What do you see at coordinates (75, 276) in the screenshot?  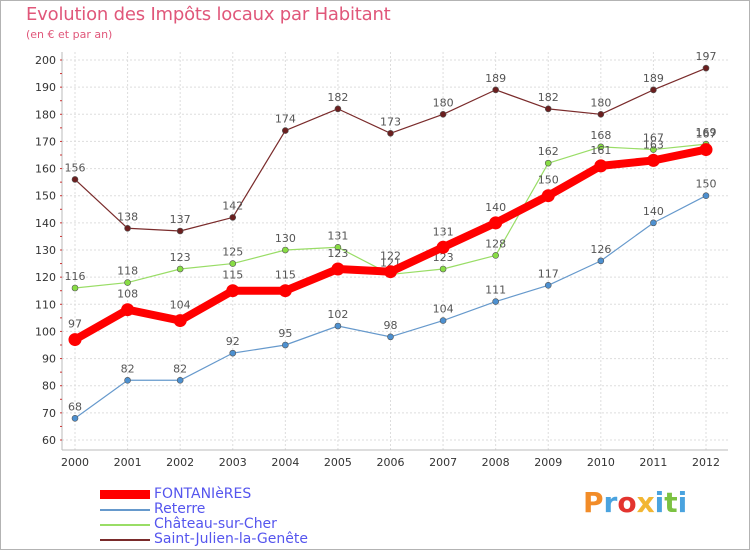 I see `data-label-ch-teau-sur-cher-2000: 116` at bounding box center [75, 276].